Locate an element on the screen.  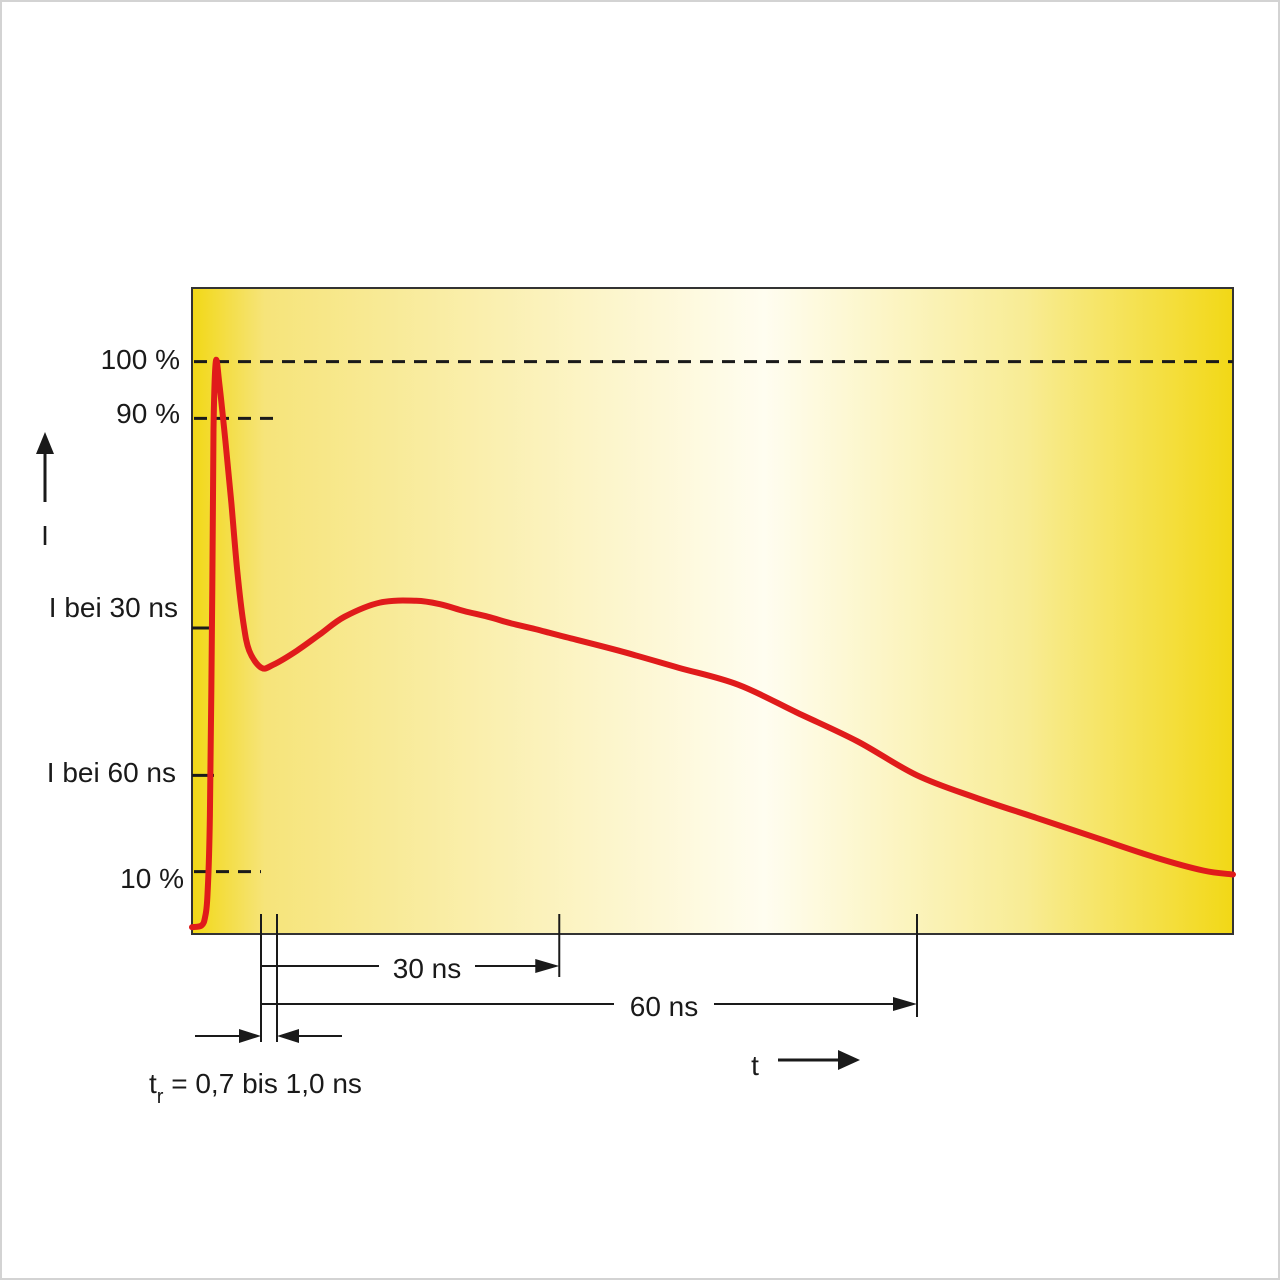
label-60ns-background is located at coordinates (664, 1004).